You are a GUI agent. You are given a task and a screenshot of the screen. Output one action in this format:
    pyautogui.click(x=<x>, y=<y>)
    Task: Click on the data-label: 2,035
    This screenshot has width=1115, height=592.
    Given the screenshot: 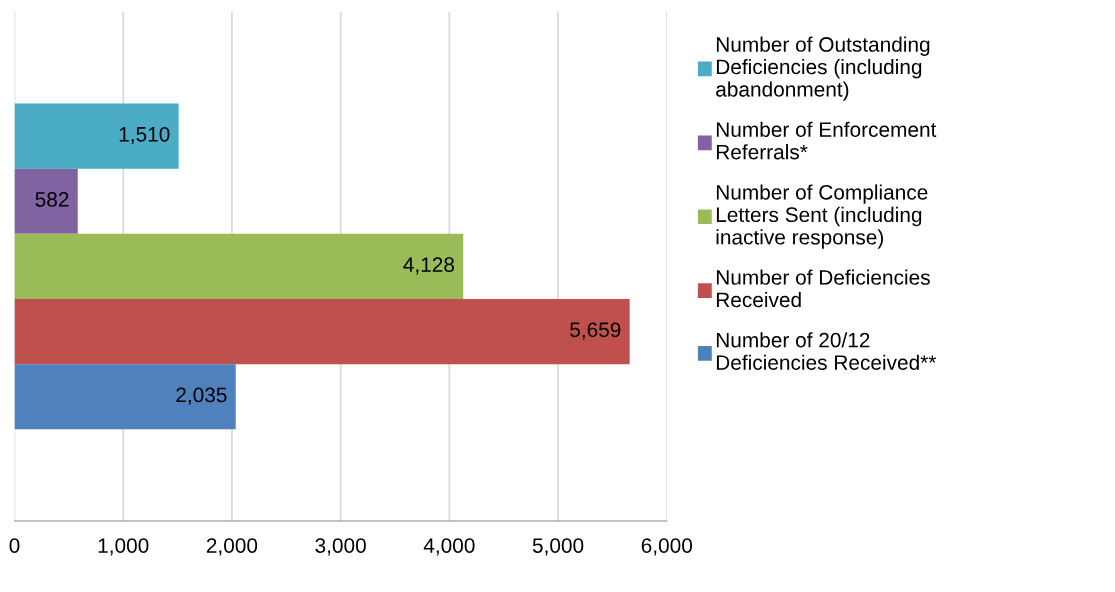 What is the action you would take?
    pyautogui.click(x=201, y=396)
    